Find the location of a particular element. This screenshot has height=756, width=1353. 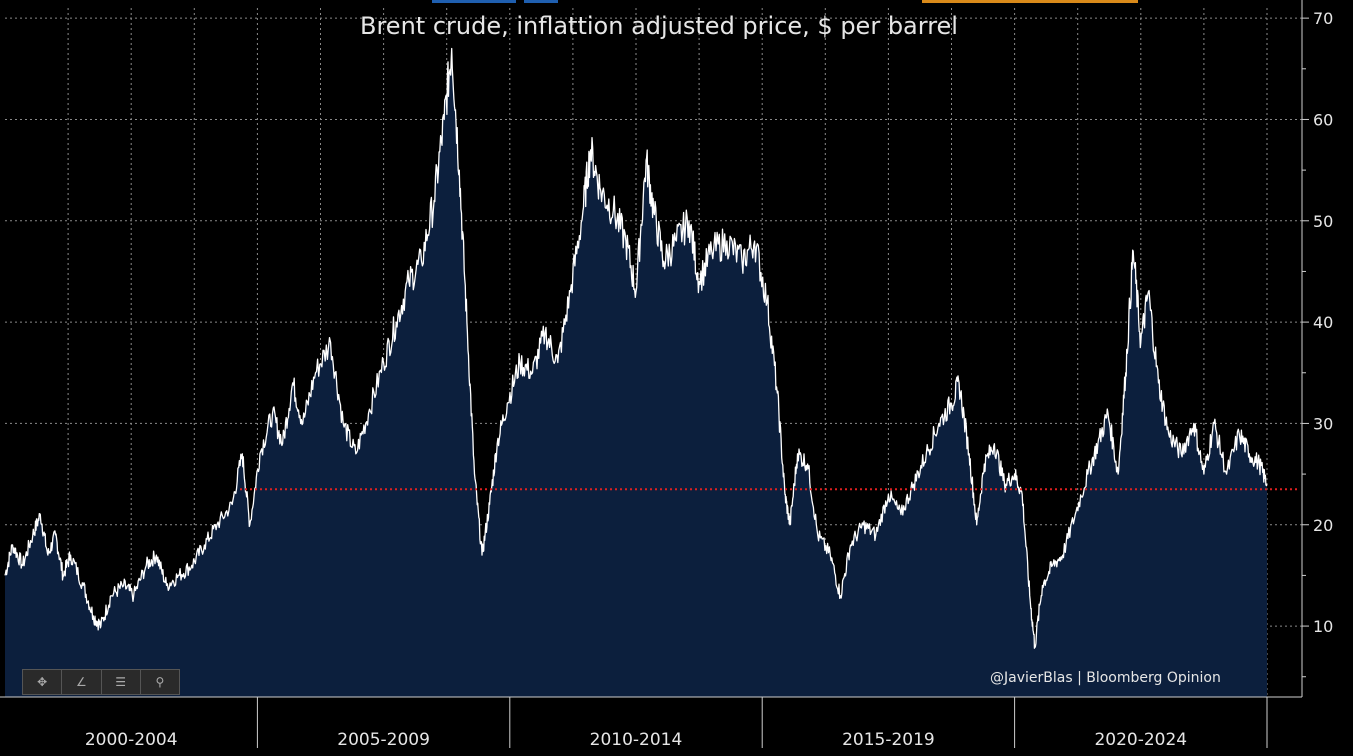

credit-text: @JavierBlas | Bloomberg Opinion is located at coordinates (1105, 678).